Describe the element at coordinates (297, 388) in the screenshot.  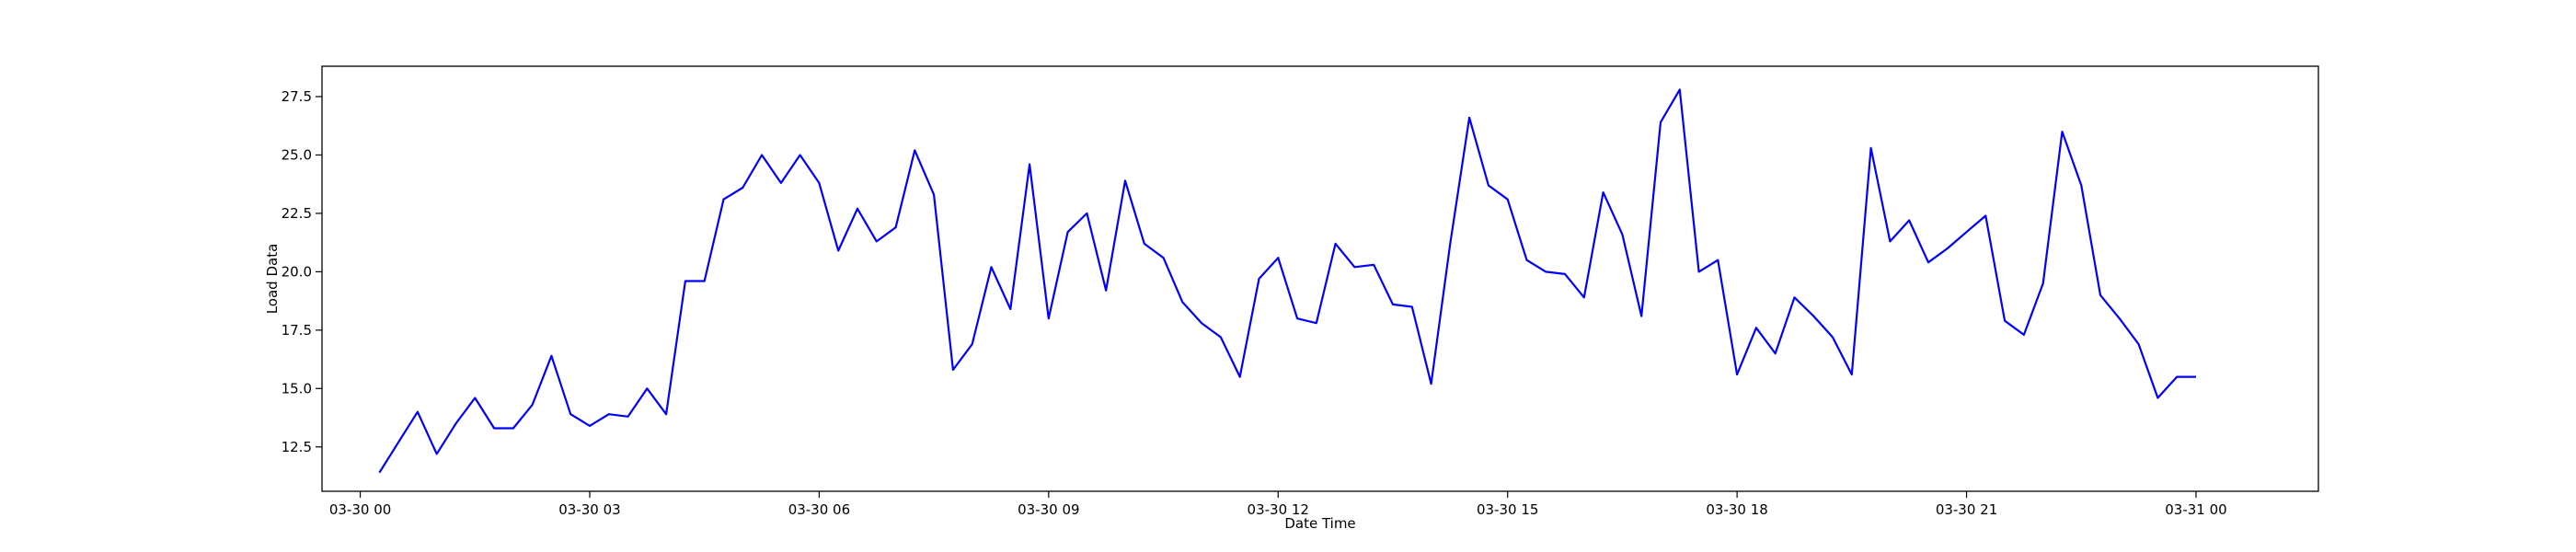
I see `y-tick-label: 15.0` at that location.